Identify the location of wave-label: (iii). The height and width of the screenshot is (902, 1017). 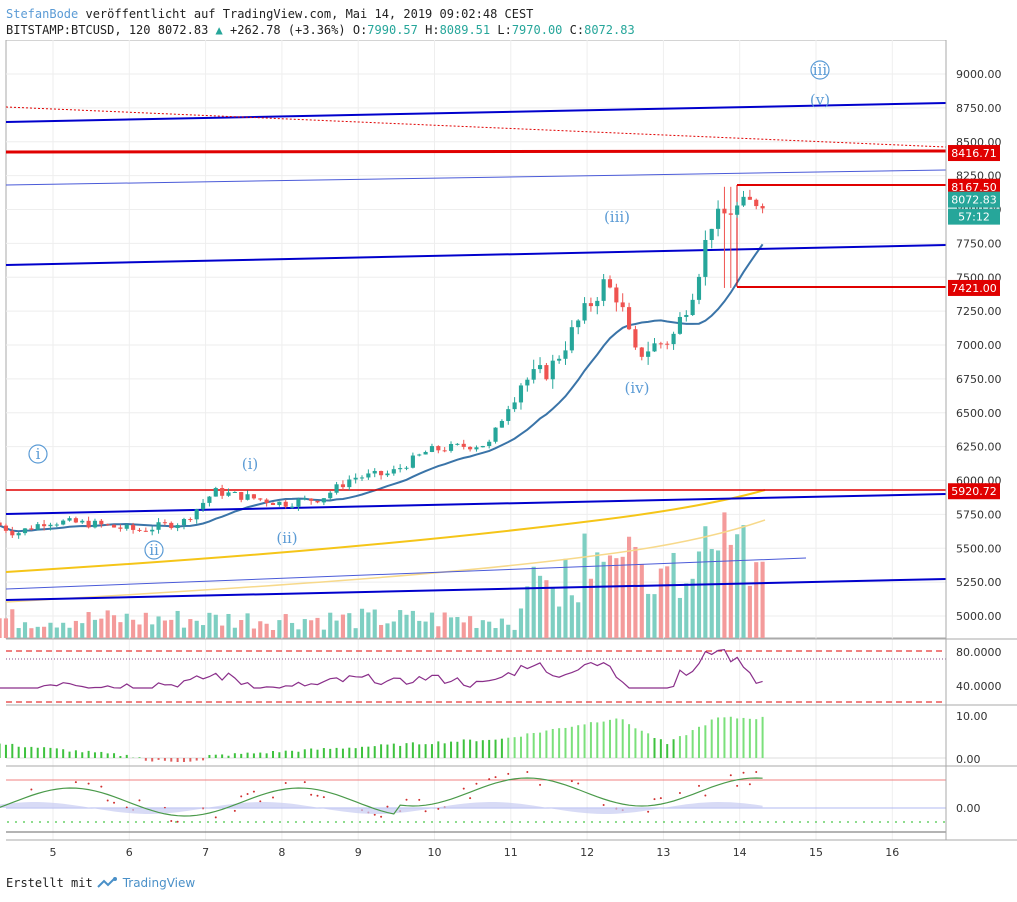
(617, 217).